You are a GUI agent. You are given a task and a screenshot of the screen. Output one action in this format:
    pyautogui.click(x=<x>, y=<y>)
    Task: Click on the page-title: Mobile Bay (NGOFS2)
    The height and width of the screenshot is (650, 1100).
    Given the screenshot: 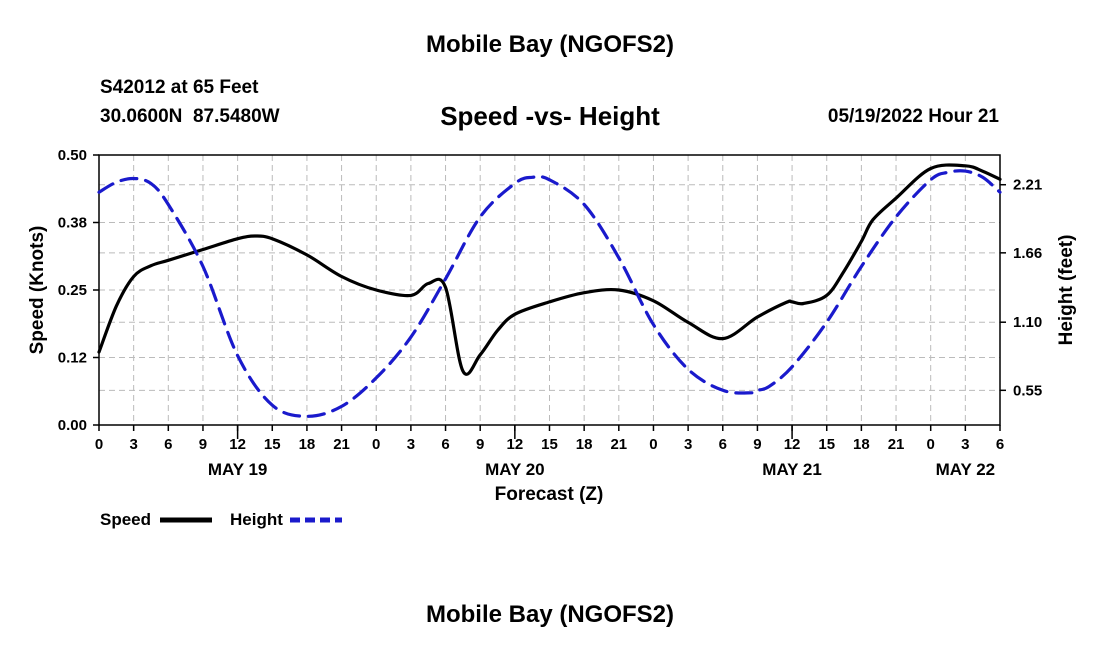 What is the action you would take?
    pyautogui.click(x=550, y=44)
    